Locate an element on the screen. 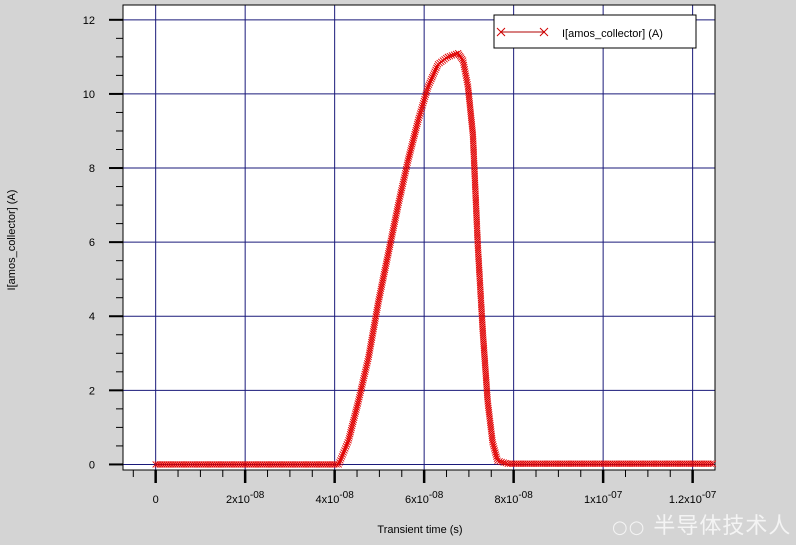  y-tick-label: 8 is located at coordinates (92, 169).